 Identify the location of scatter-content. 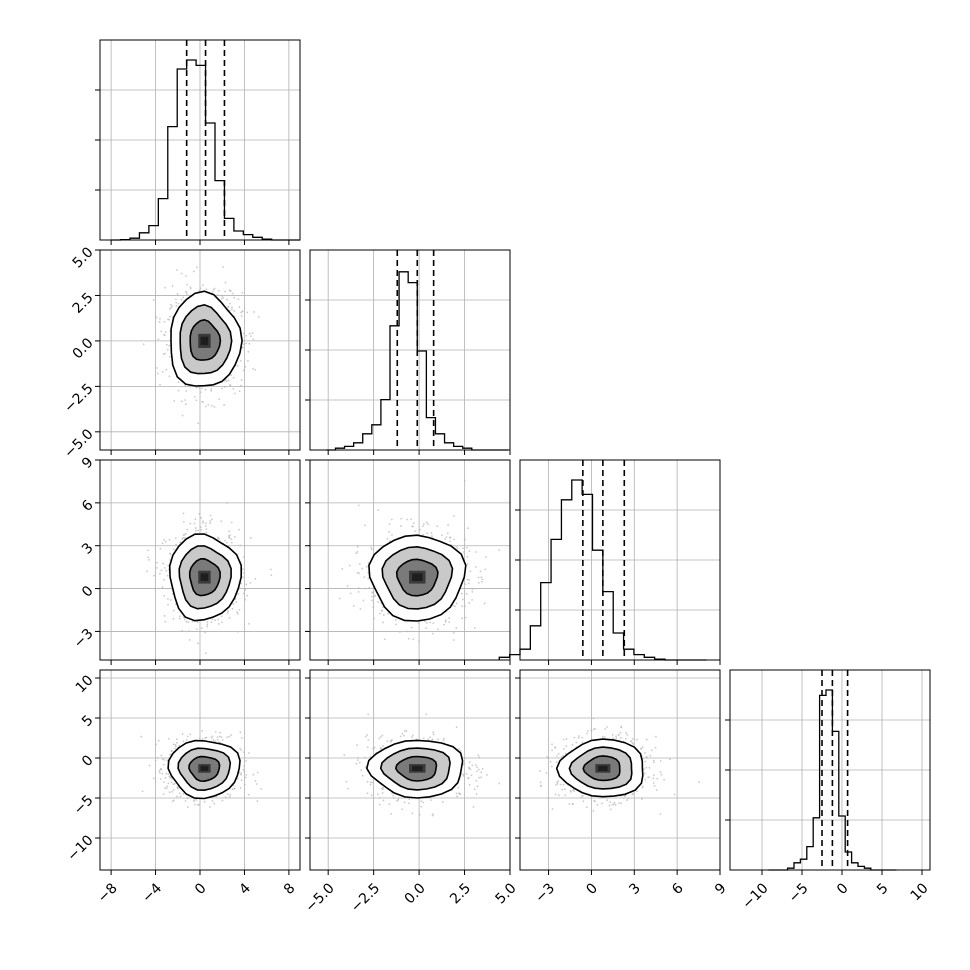
(419, 561).